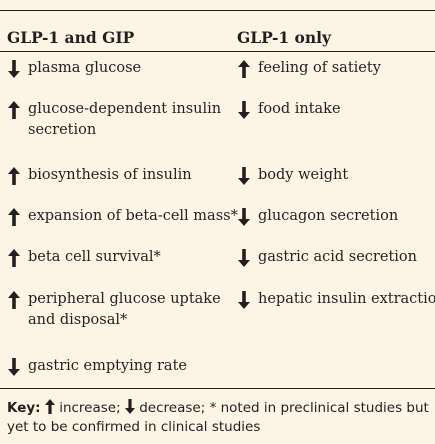 Image resolution: width=435 pixels, height=444 pixels. I want to click on effect-text: glucagon secretion, so click(328, 216).